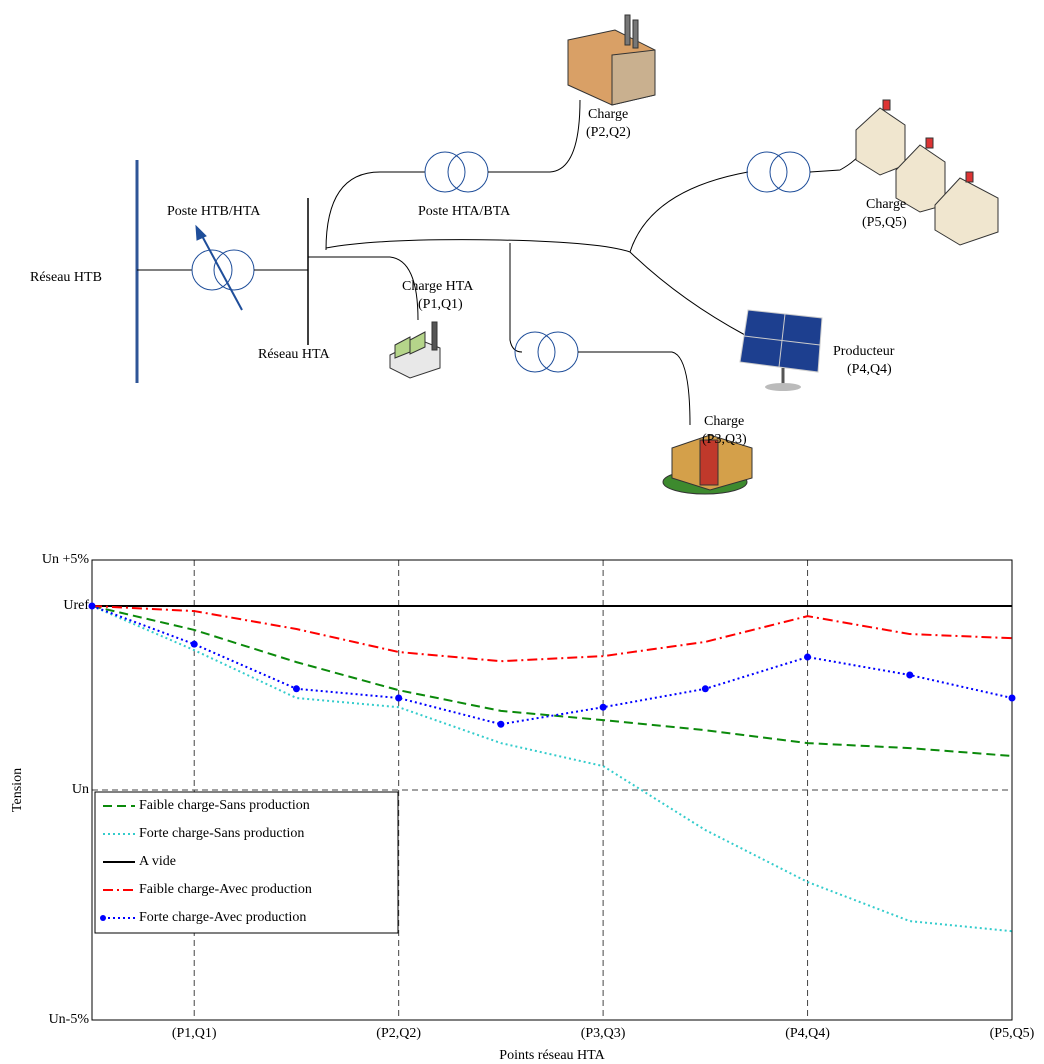 The height and width of the screenshot is (1064, 1044). I want to click on school-building-icon, so click(707, 464).